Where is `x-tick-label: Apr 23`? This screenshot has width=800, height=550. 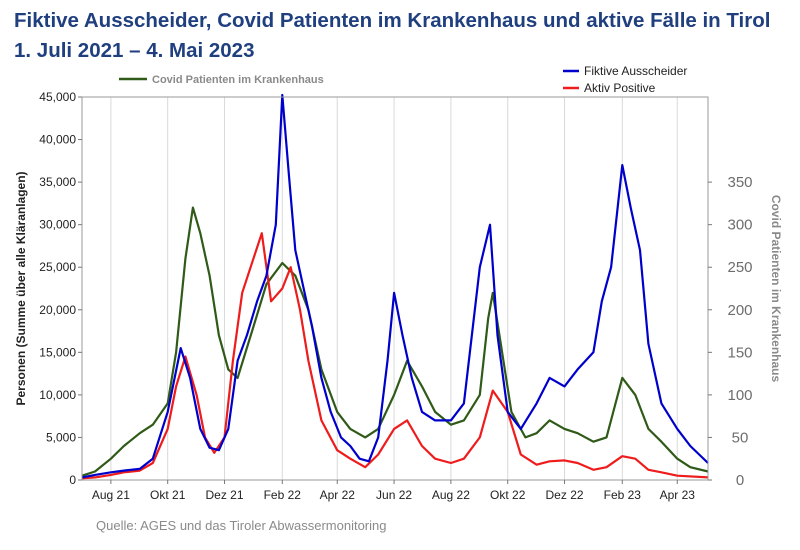
x-tick-label: Apr 23 is located at coordinates (678, 495).